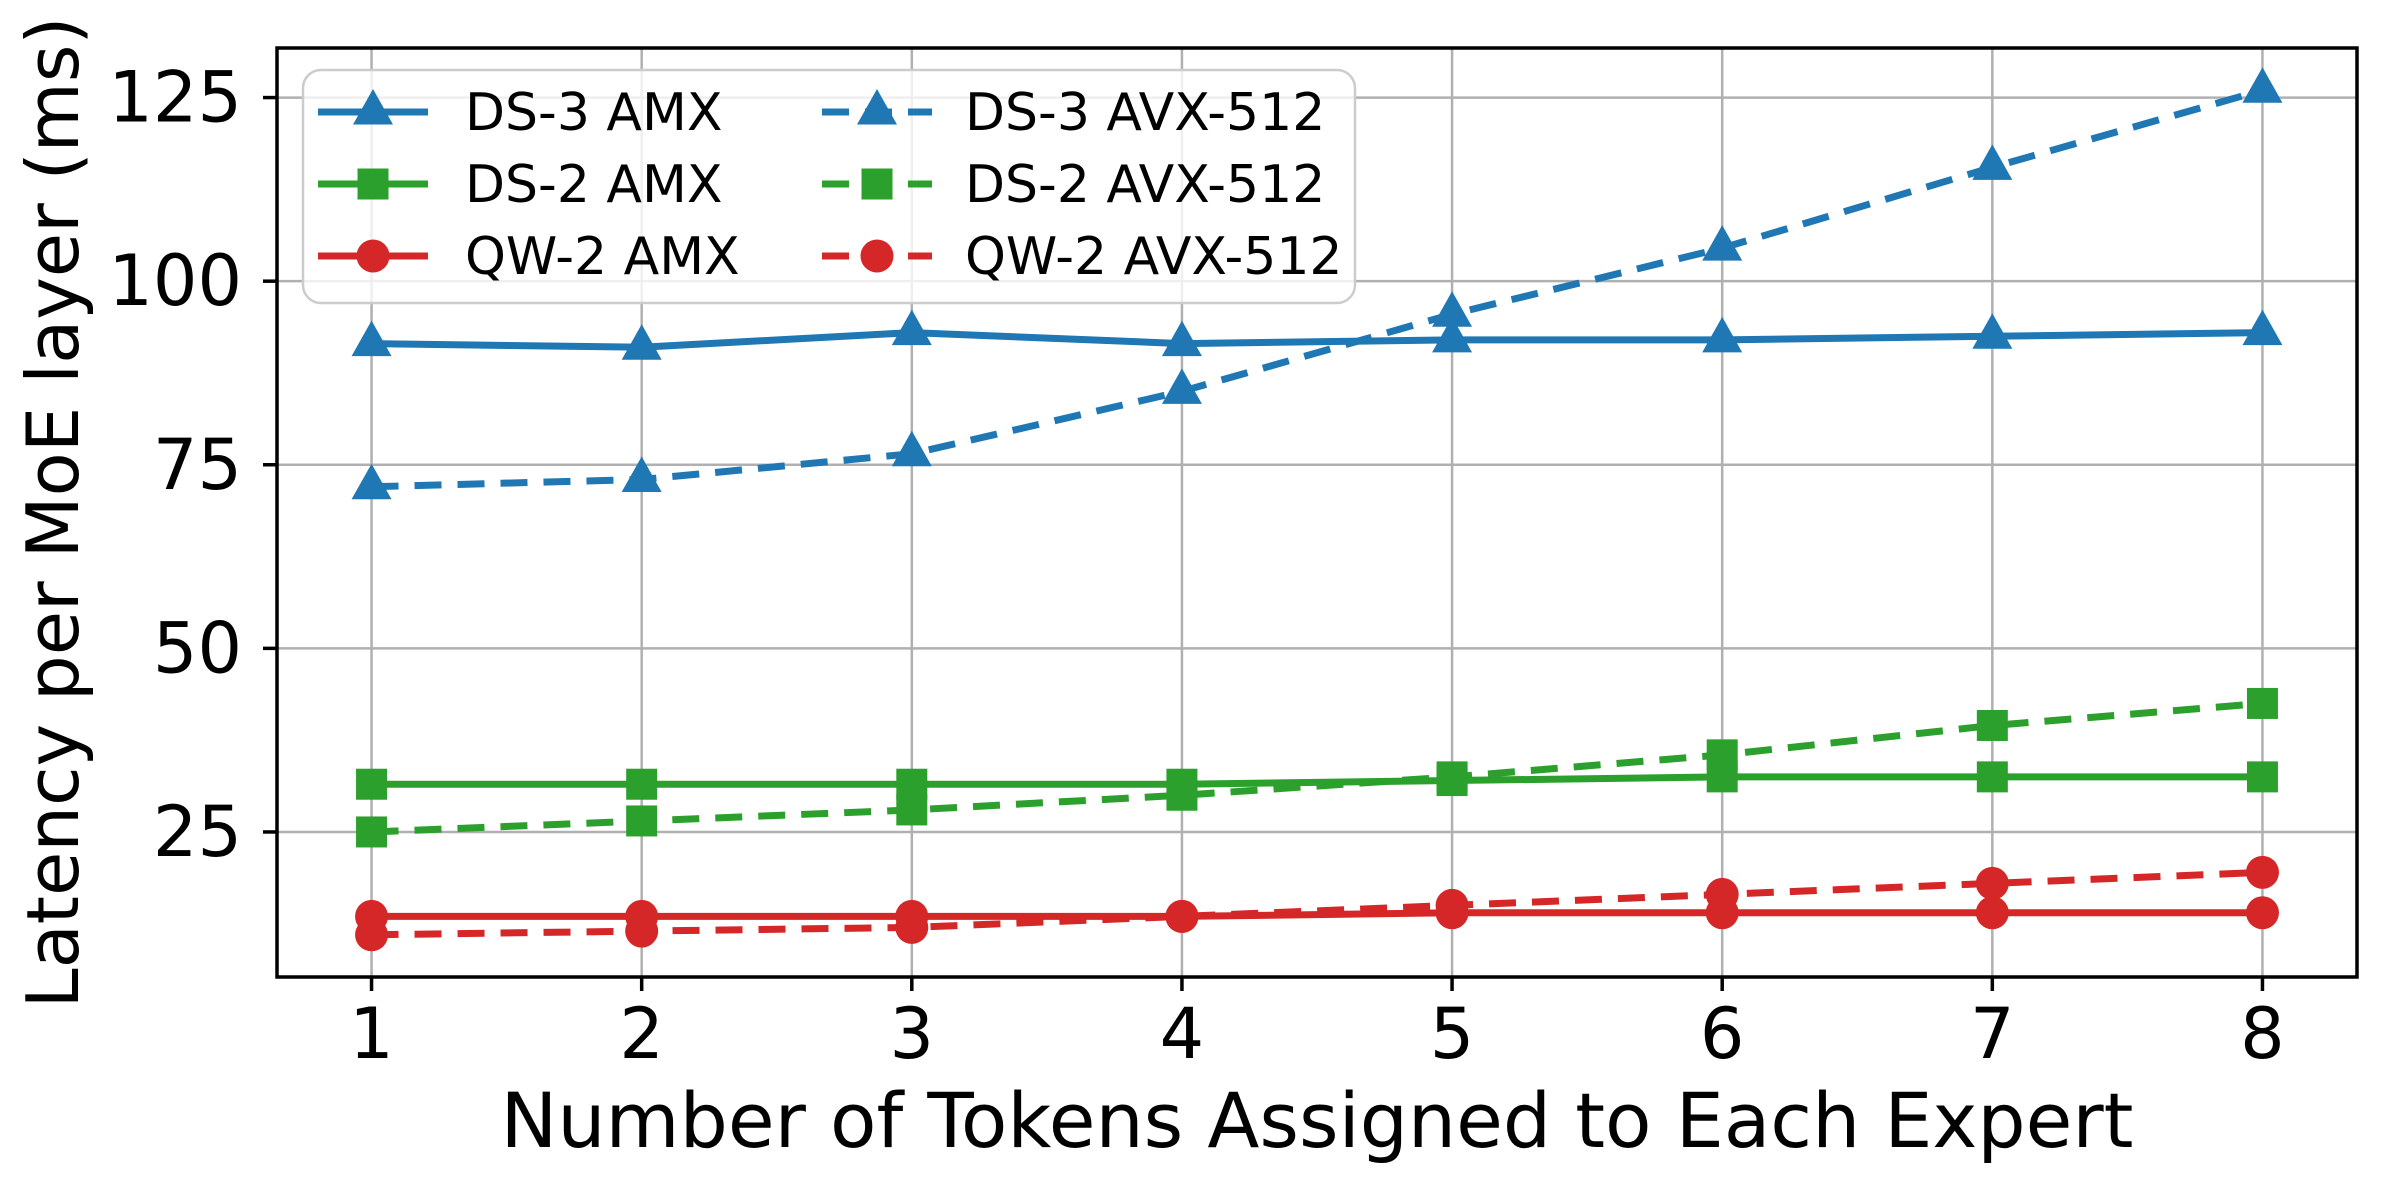 The width and height of the screenshot is (2400, 1200). I want to click on y-tick-label-125: 125, so click(175, 98).